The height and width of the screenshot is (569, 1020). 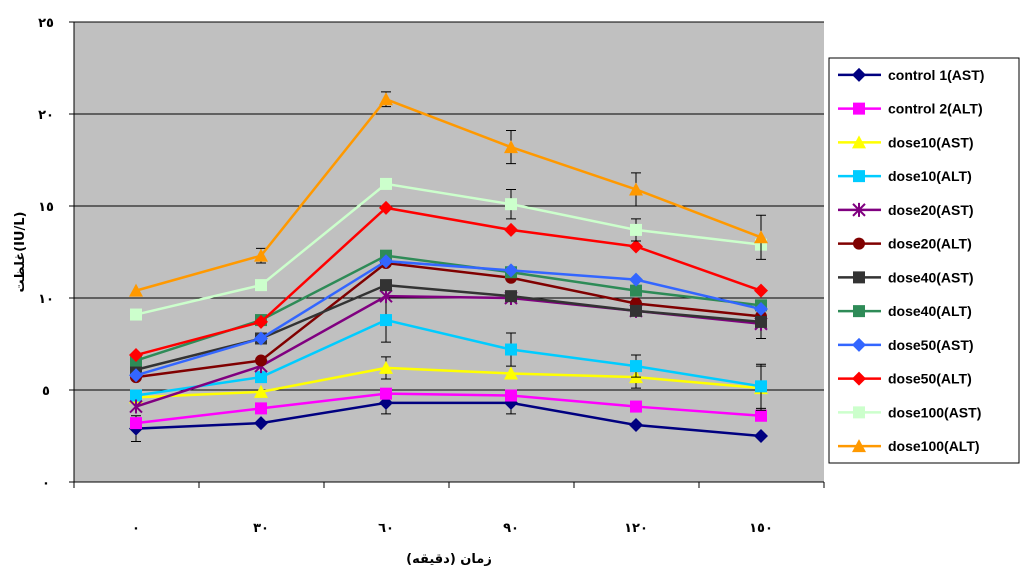 I want to click on legend-item: dose50(ALT), so click(x=905, y=379).